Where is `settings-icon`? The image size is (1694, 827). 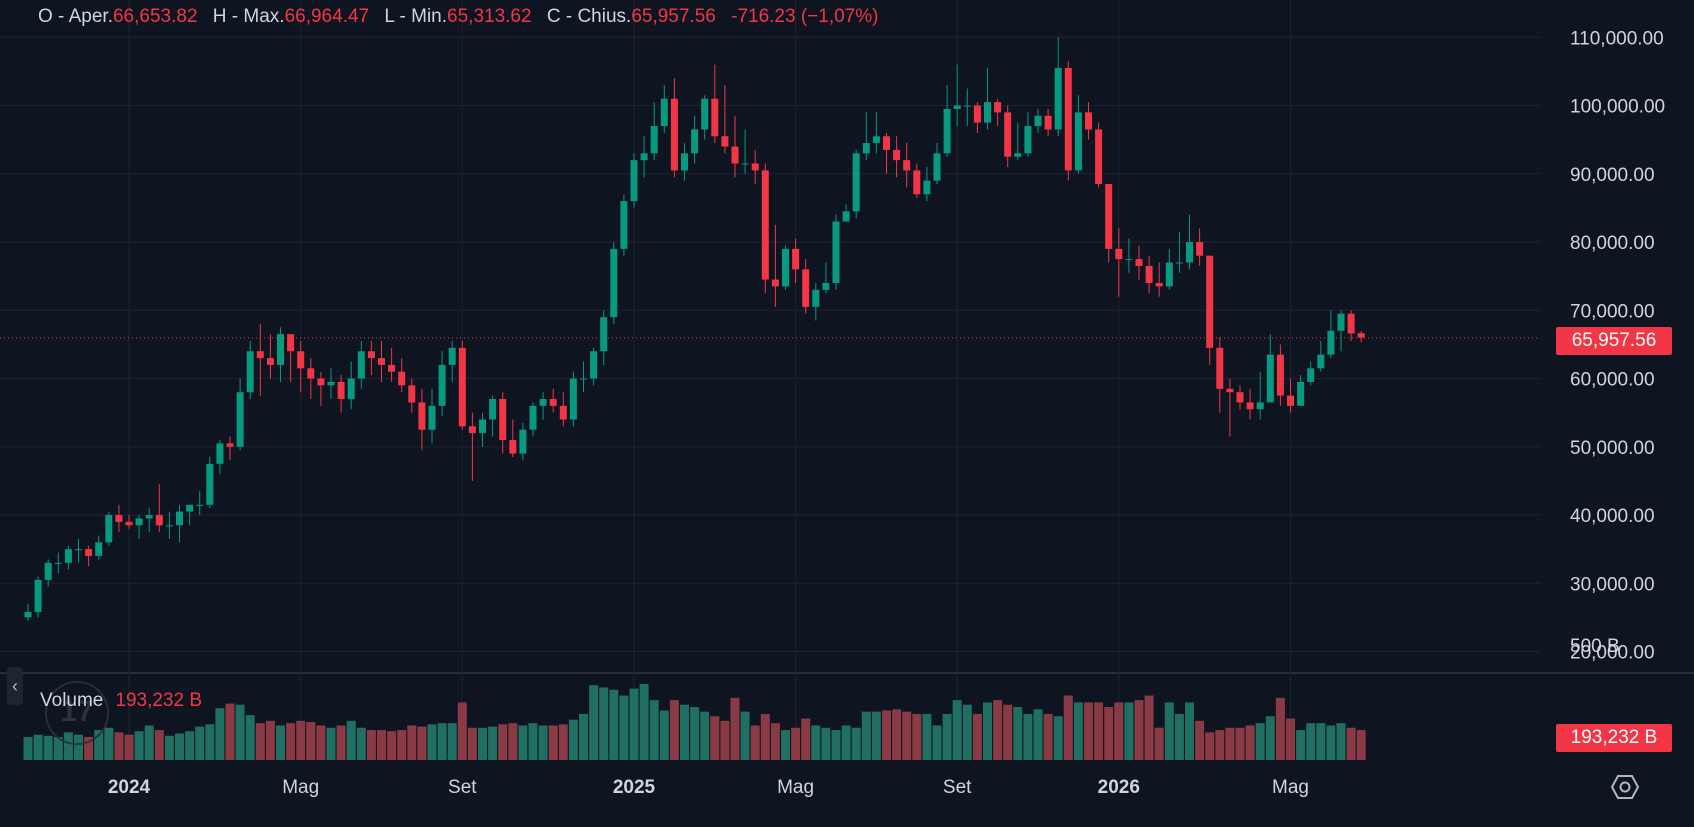 settings-icon is located at coordinates (1625, 787).